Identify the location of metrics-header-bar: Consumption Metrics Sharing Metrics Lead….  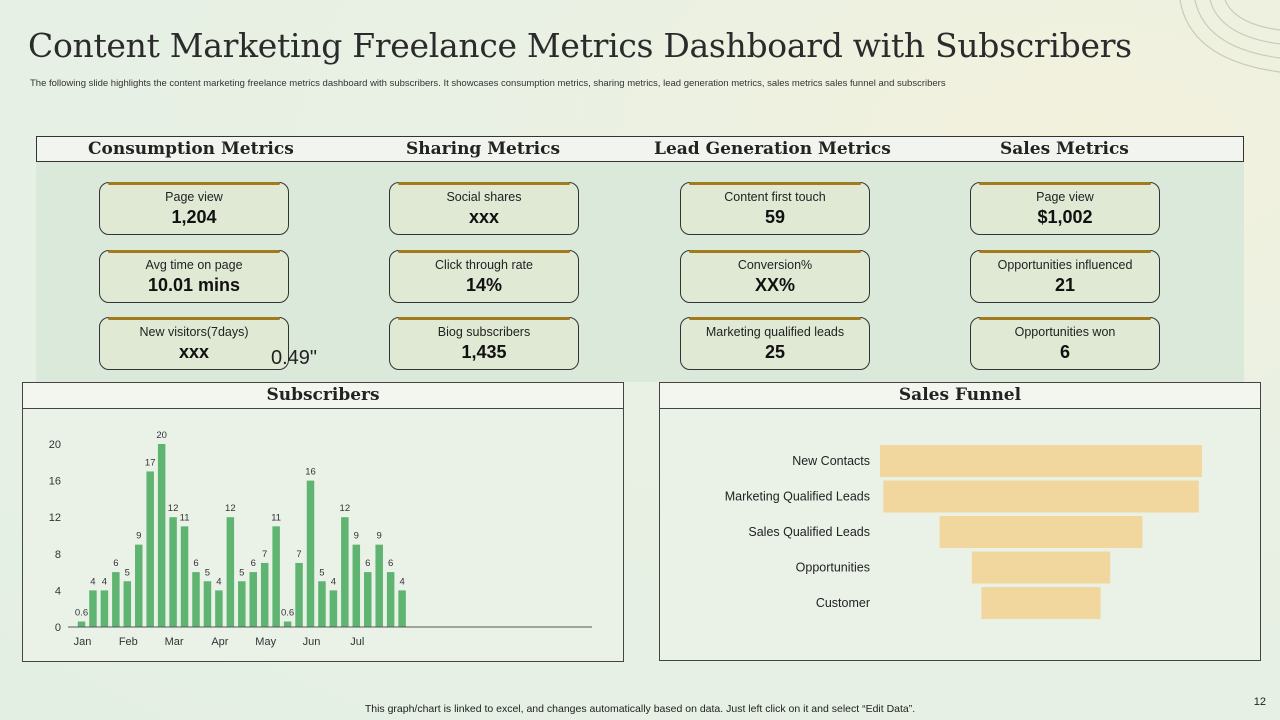
(640, 149).